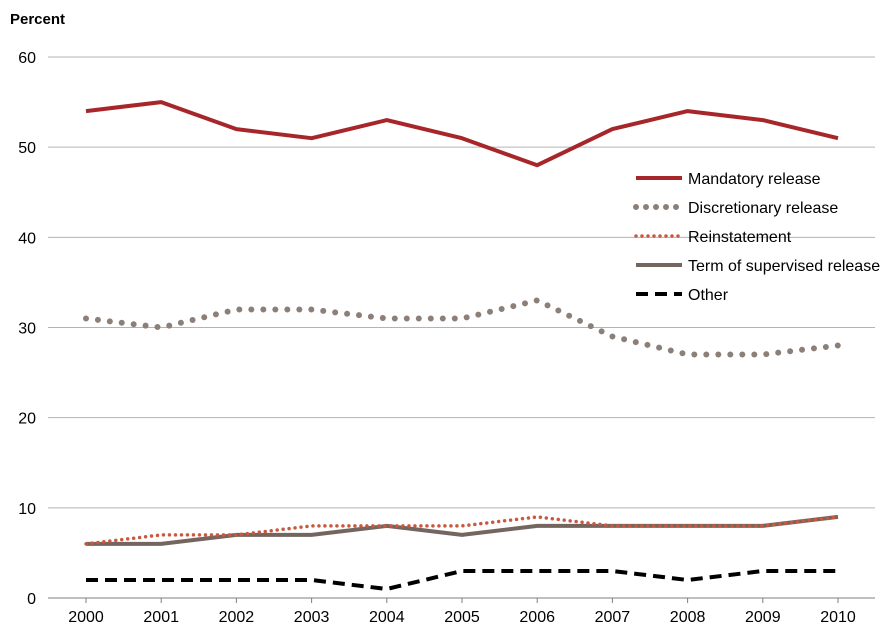  Describe the element at coordinates (37, 19) in the screenshot. I see `y-axis-label: Percent` at that location.